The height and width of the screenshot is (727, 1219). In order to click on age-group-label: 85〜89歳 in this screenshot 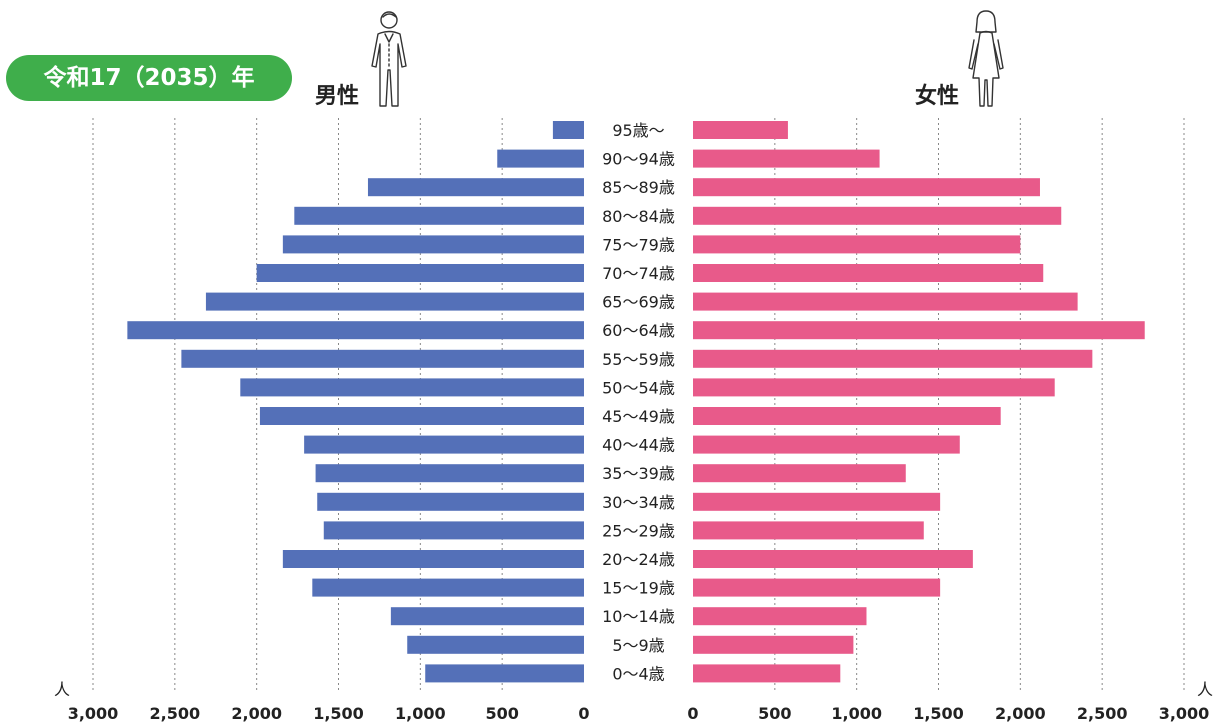, I will do `click(638, 187)`.